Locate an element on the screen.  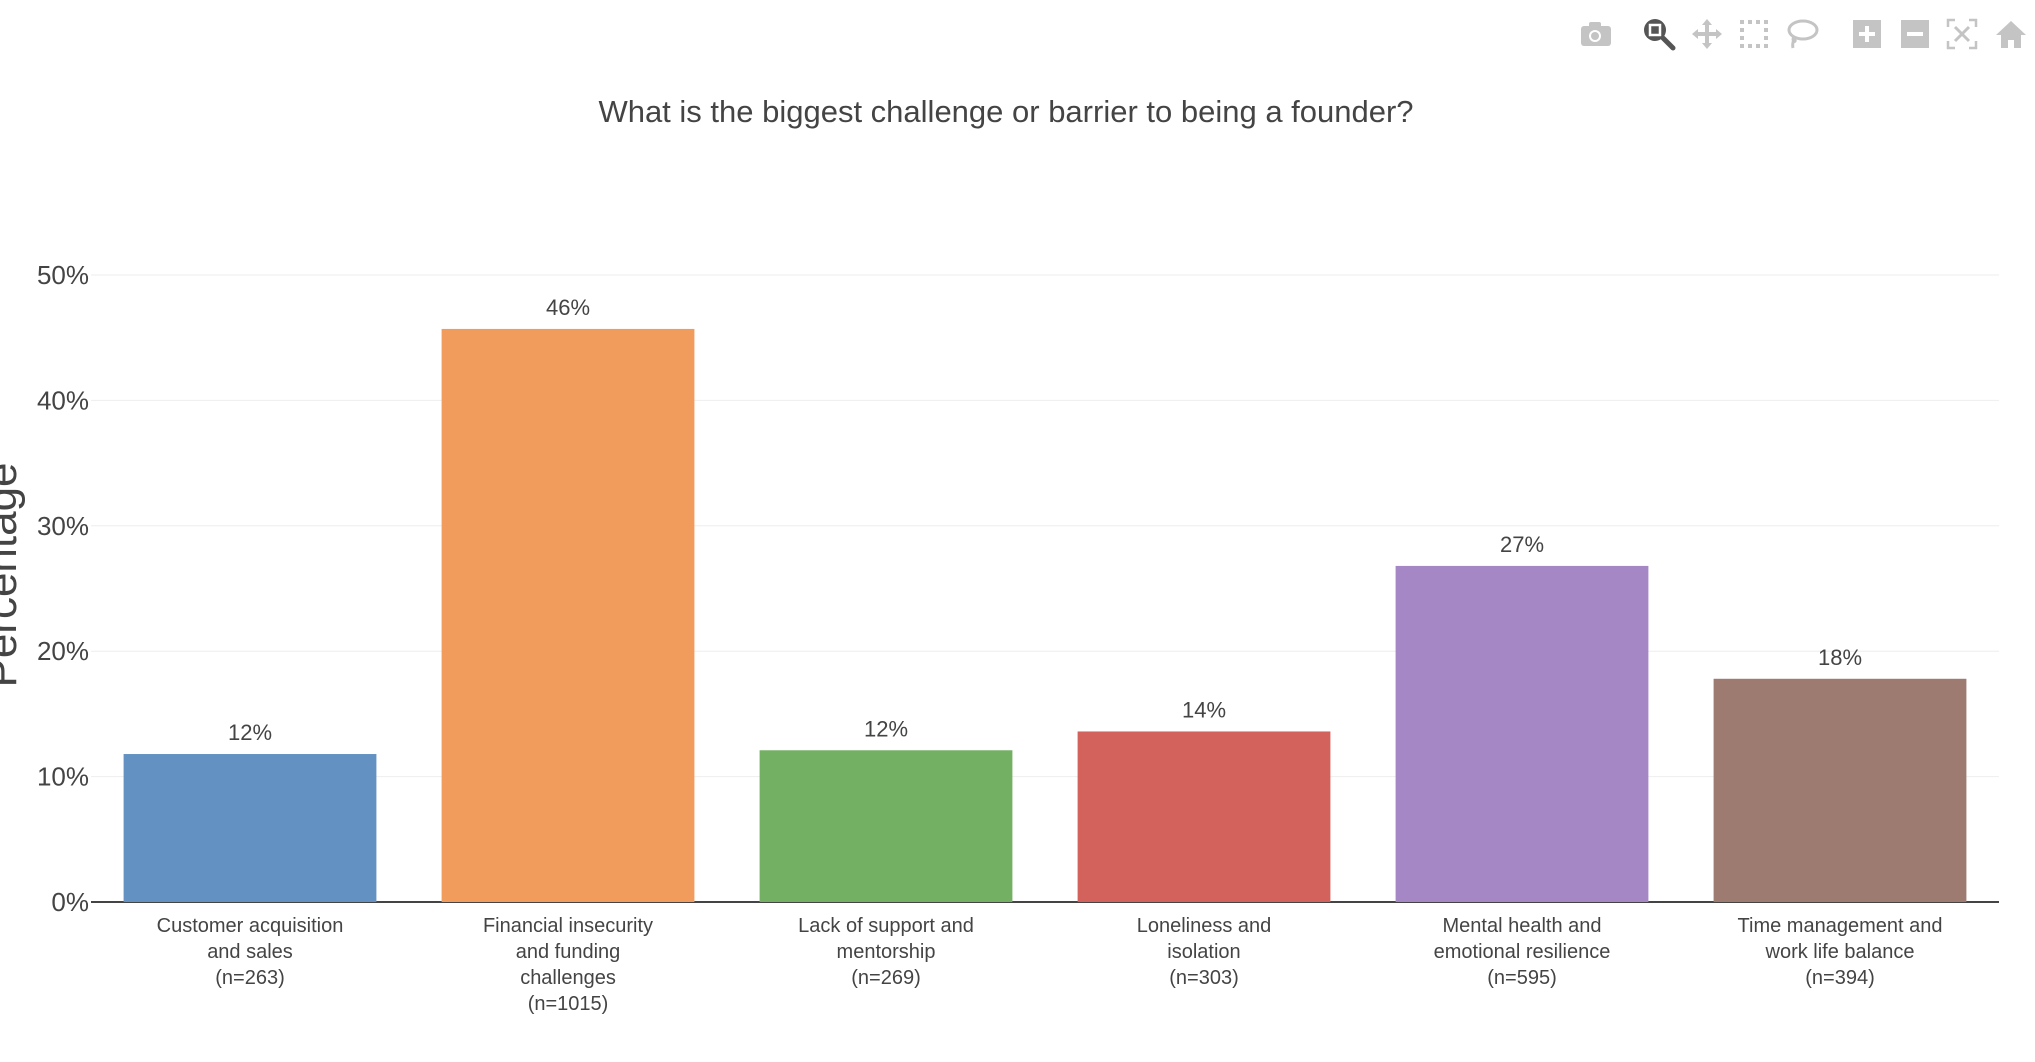
x-tick-label: and sales is located at coordinates (250, 952).